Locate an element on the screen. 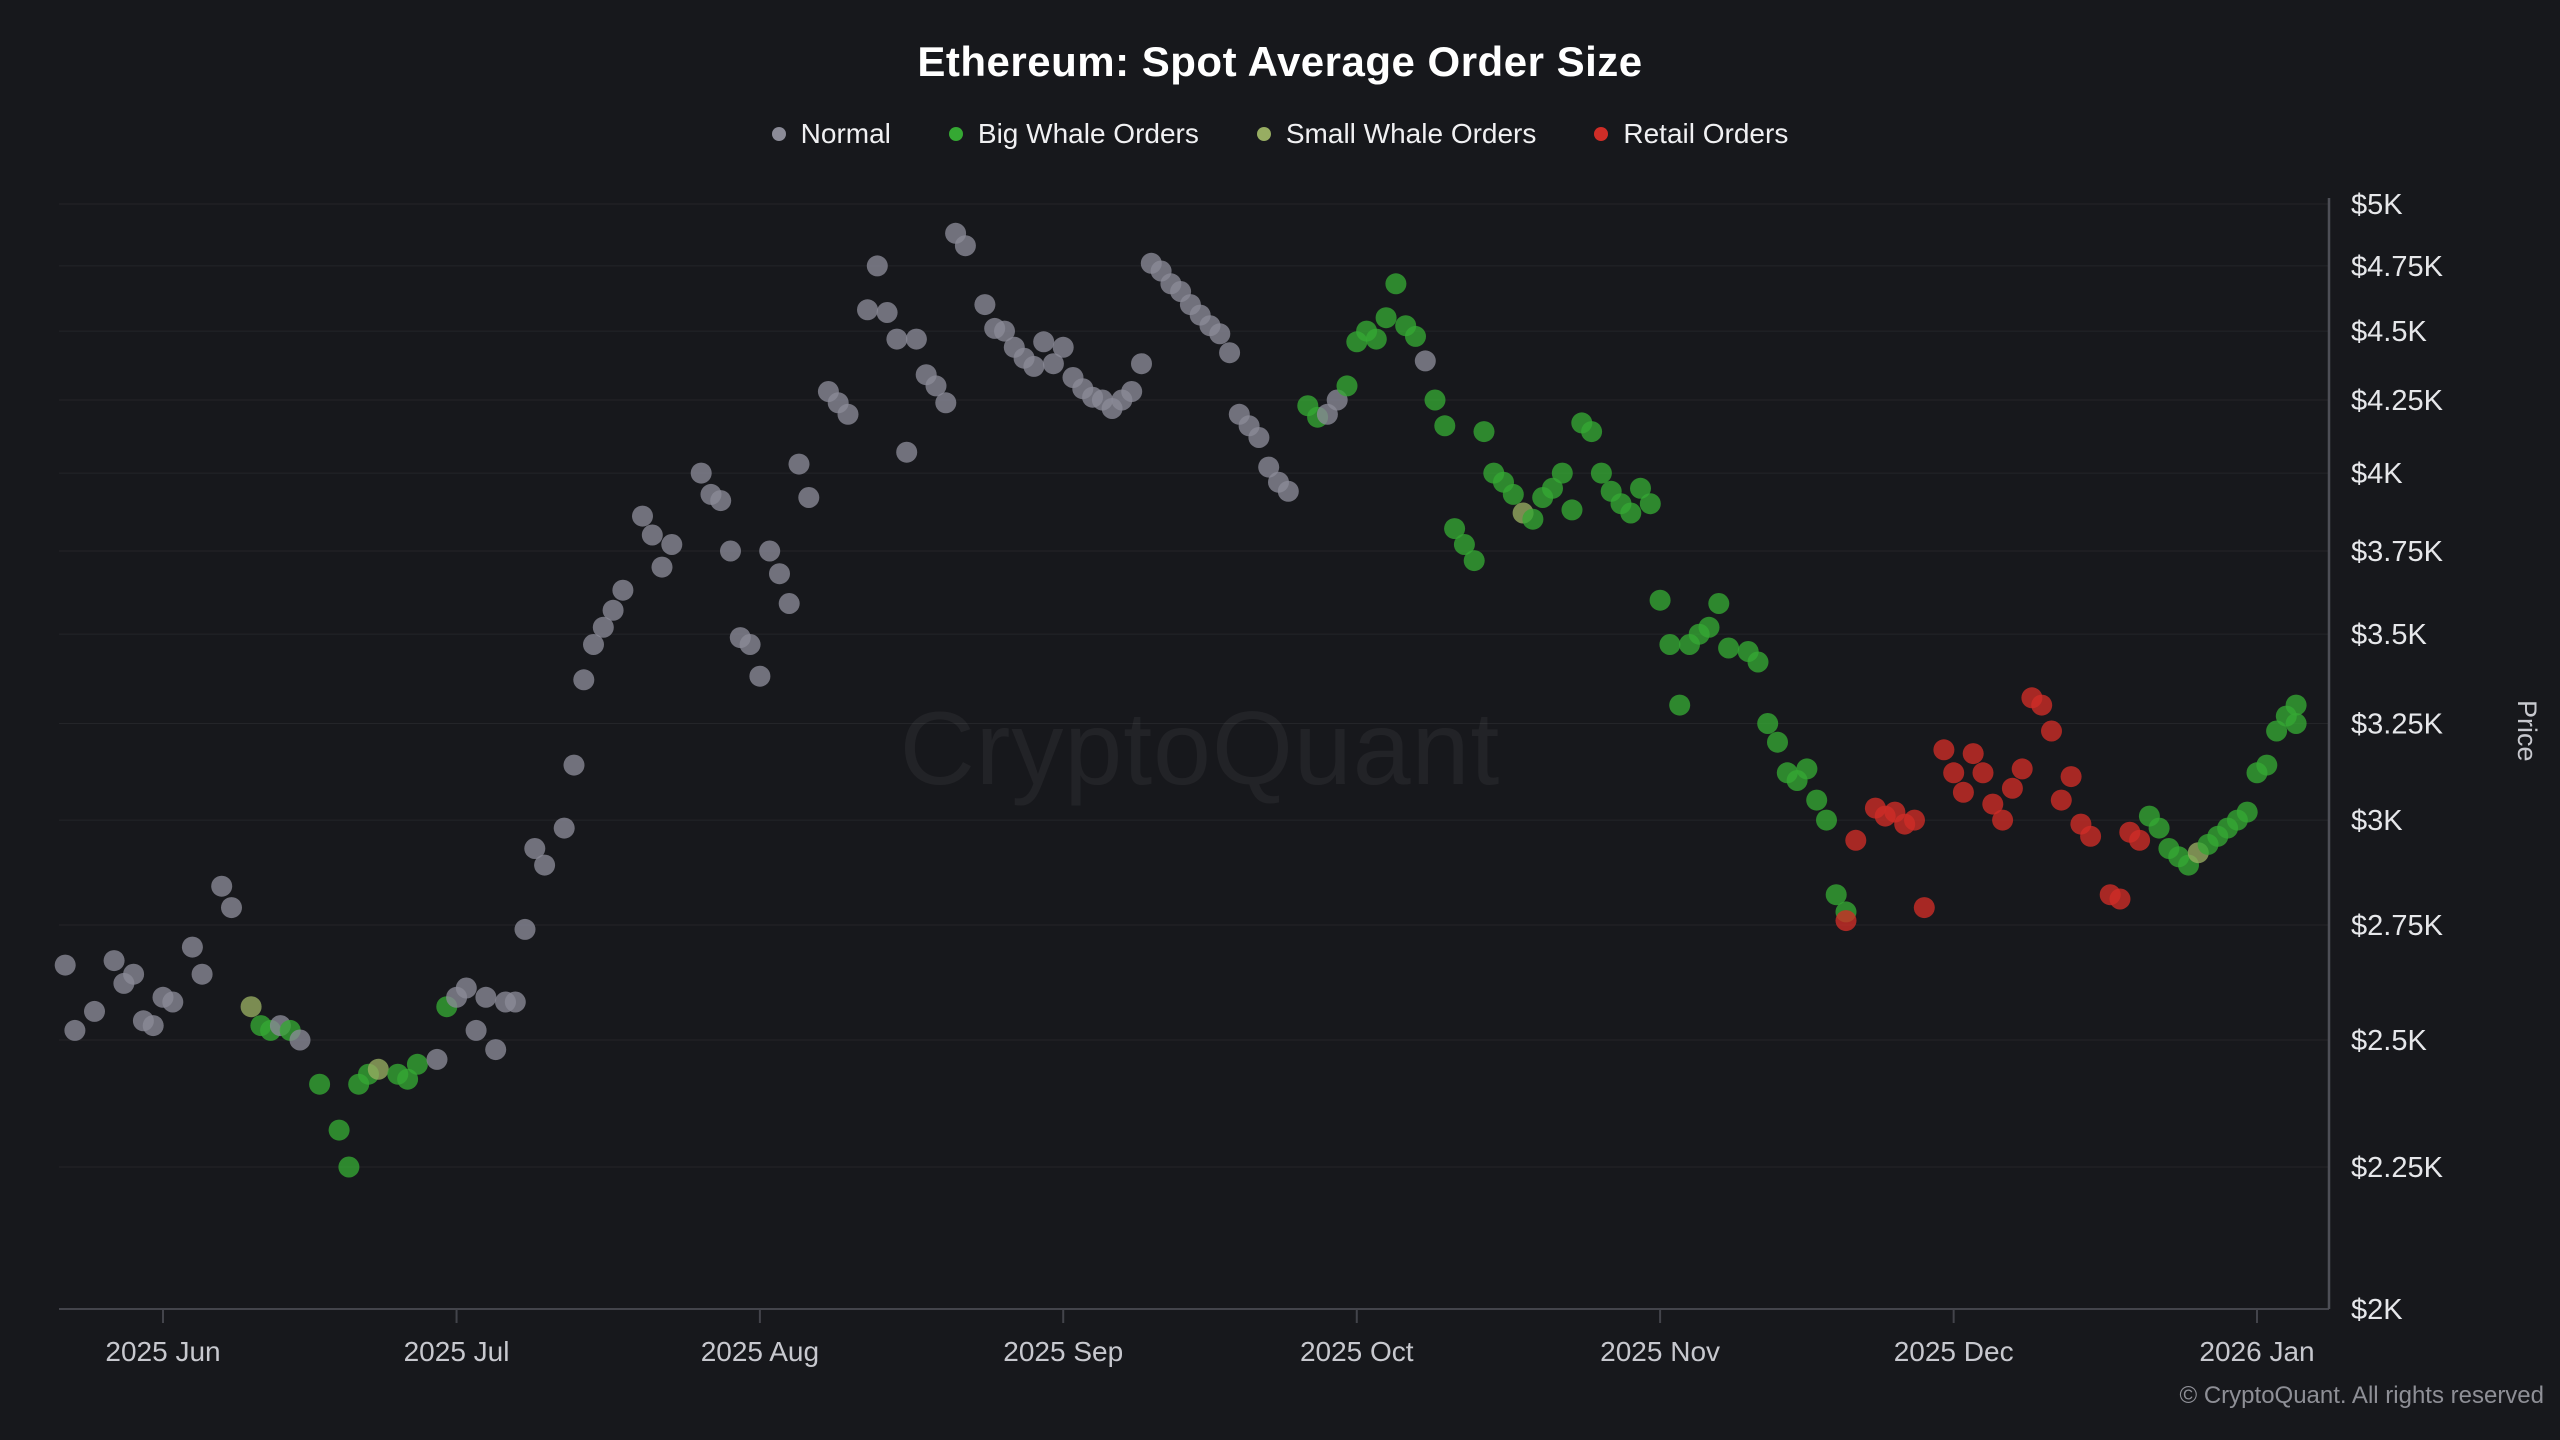 The width and height of the screenshot is (2560, 1440). legend-label: Normal is located at coordinates (845, 133).